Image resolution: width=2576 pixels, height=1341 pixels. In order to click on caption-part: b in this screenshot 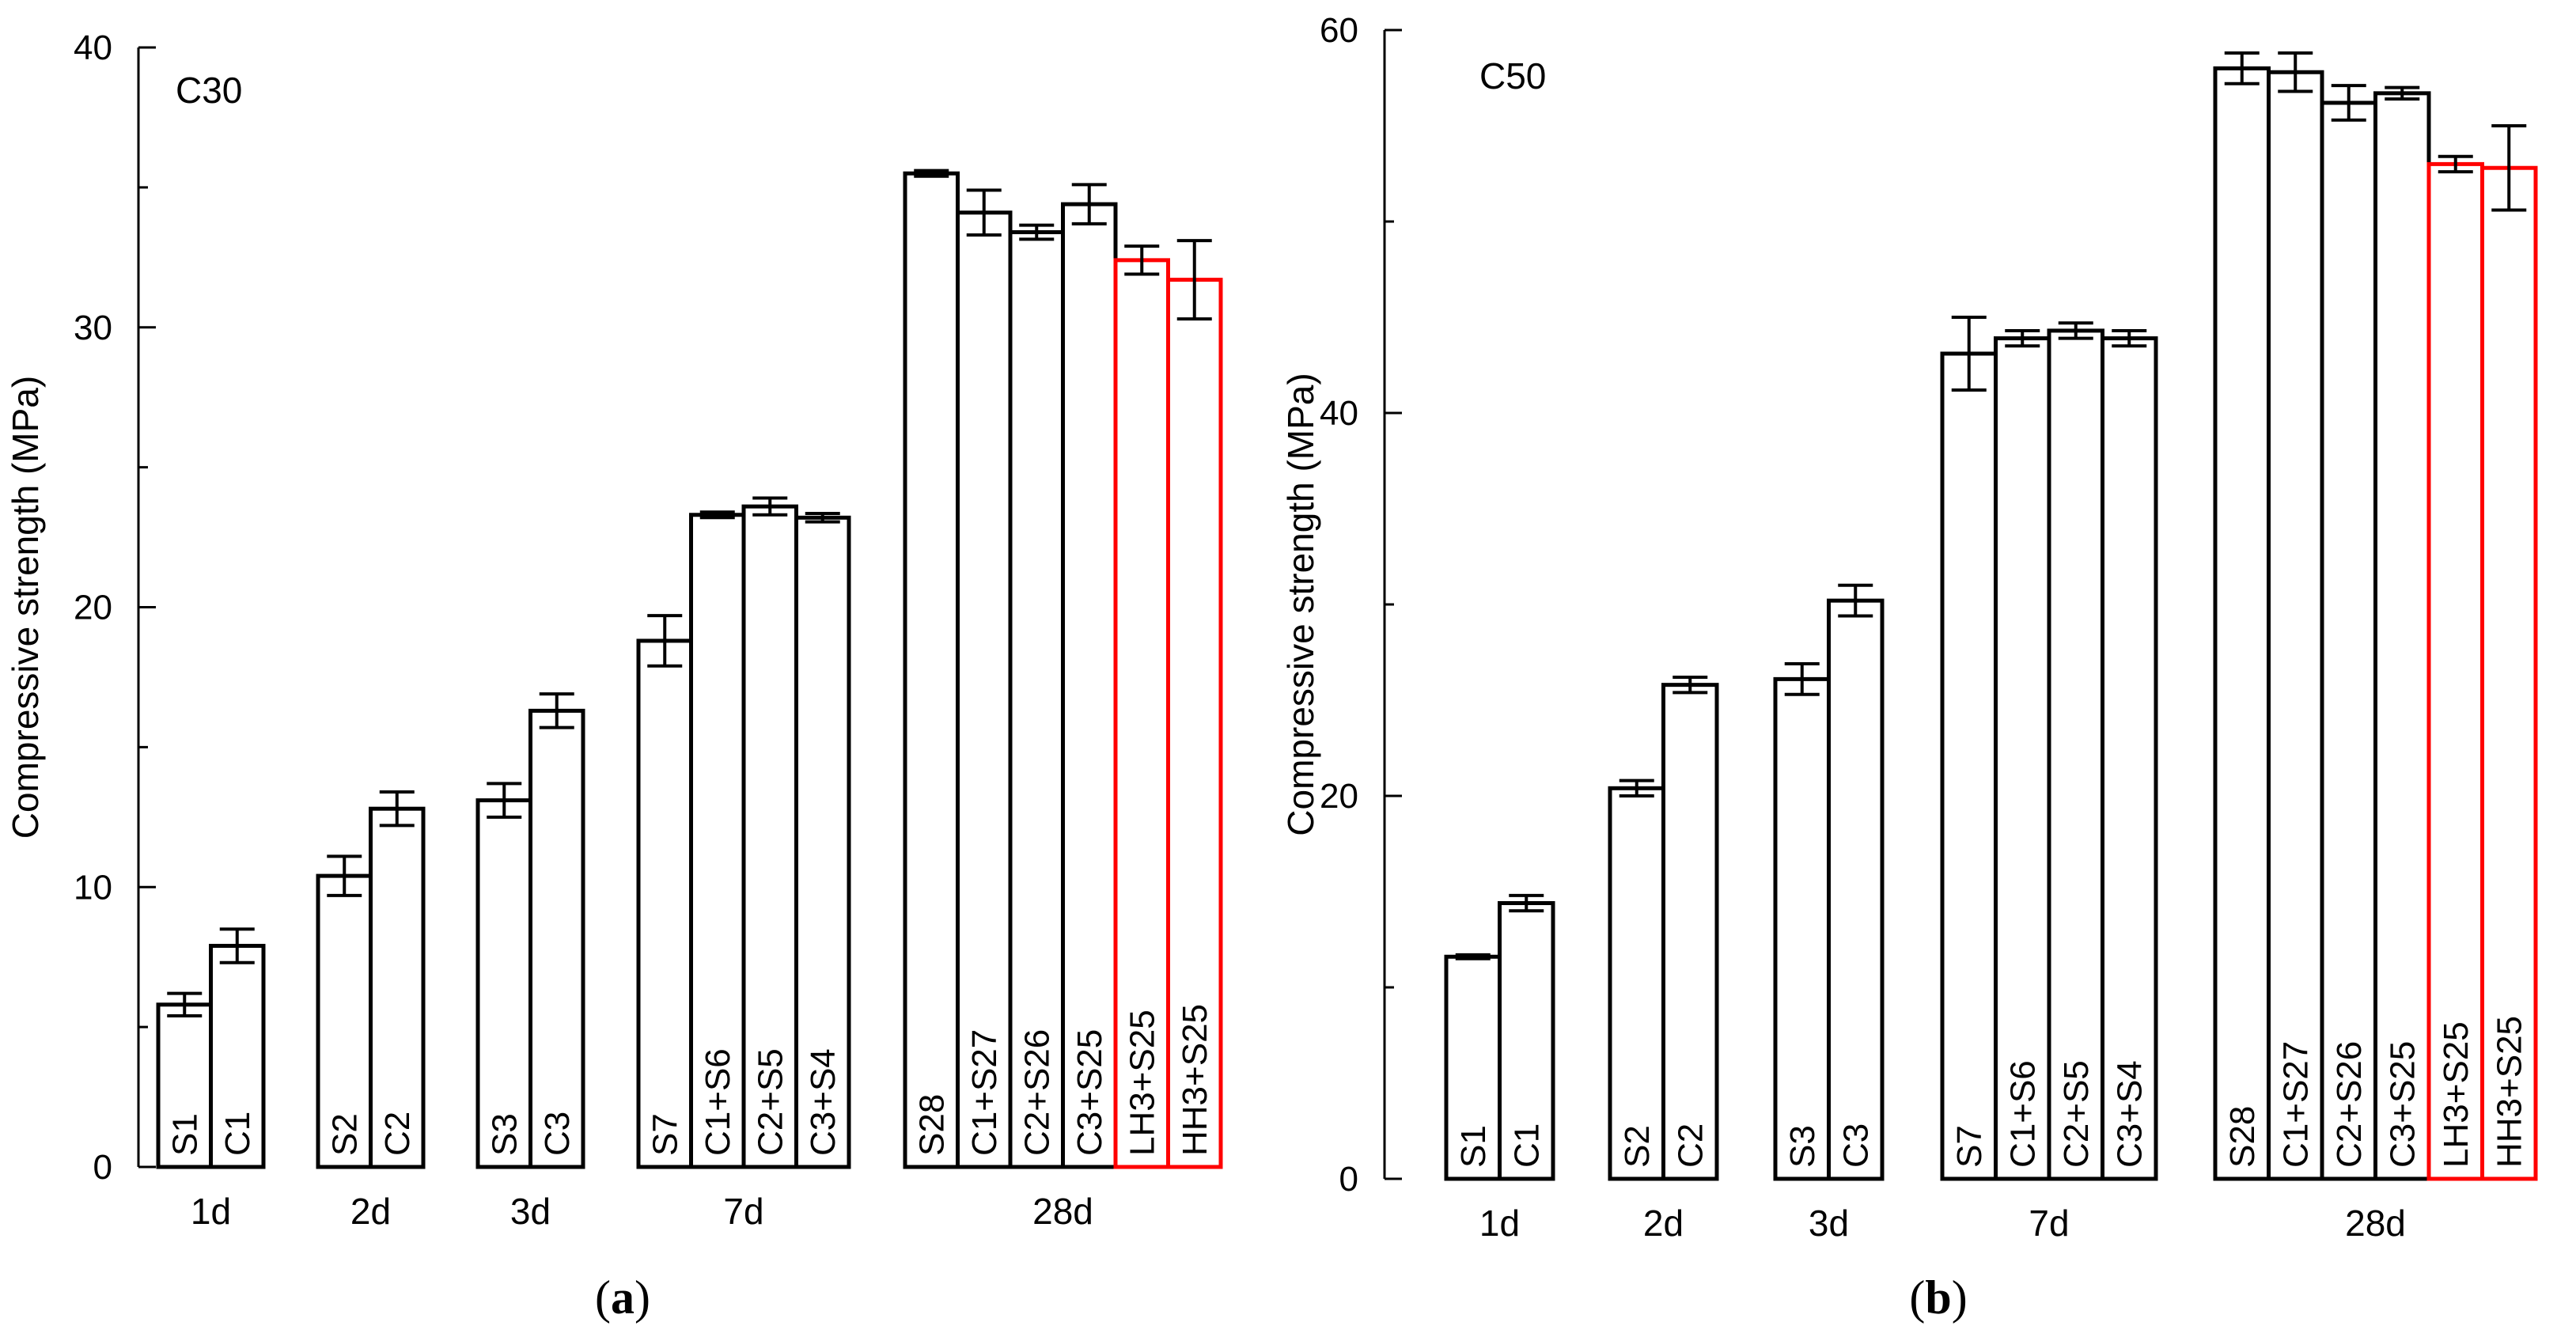, I will do `click(1938, 1297)`.